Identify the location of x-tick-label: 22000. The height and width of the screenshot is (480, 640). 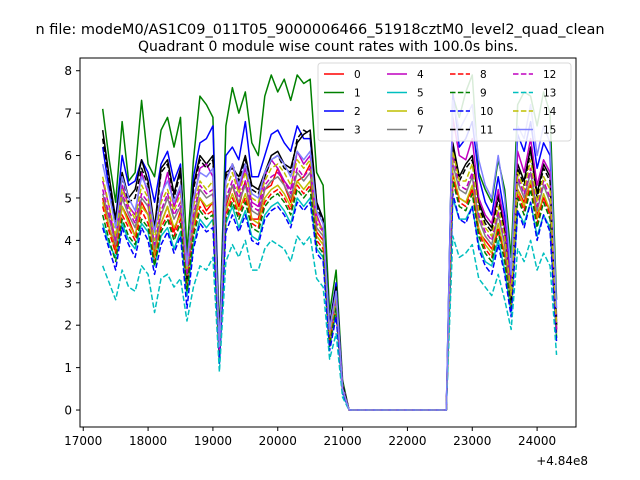
(407, 441).